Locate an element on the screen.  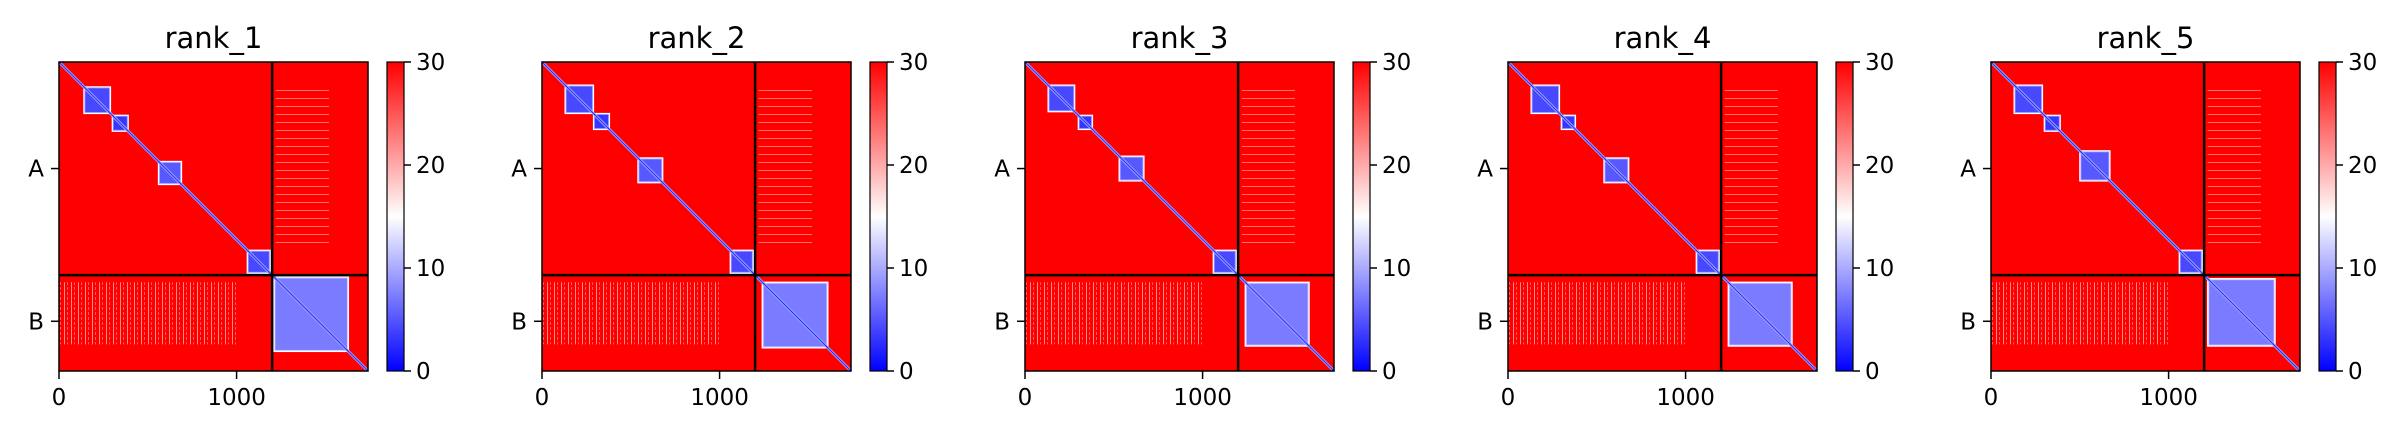
panel-title: rank_4 is located at coordinates (1663, 38).